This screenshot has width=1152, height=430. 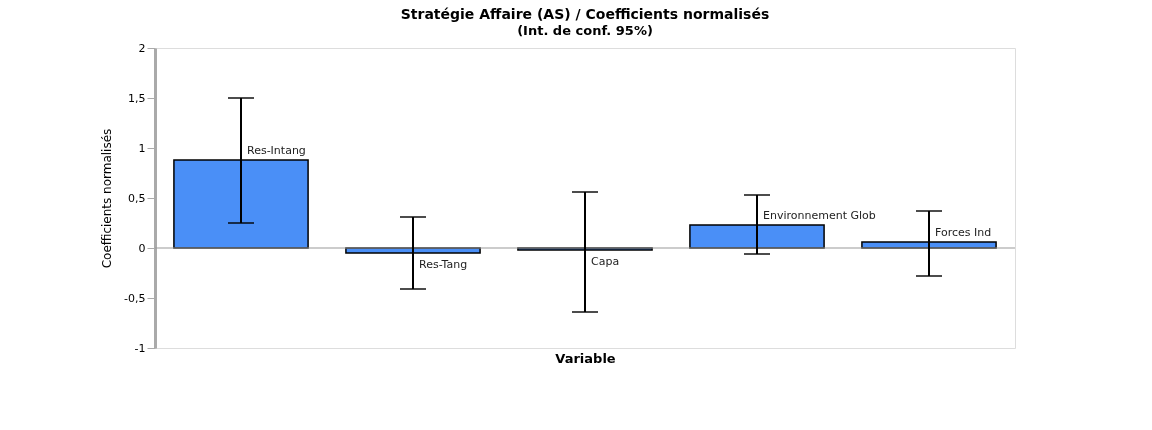 I want to click on y-tick-label: -1, so click(x=140, y=348).